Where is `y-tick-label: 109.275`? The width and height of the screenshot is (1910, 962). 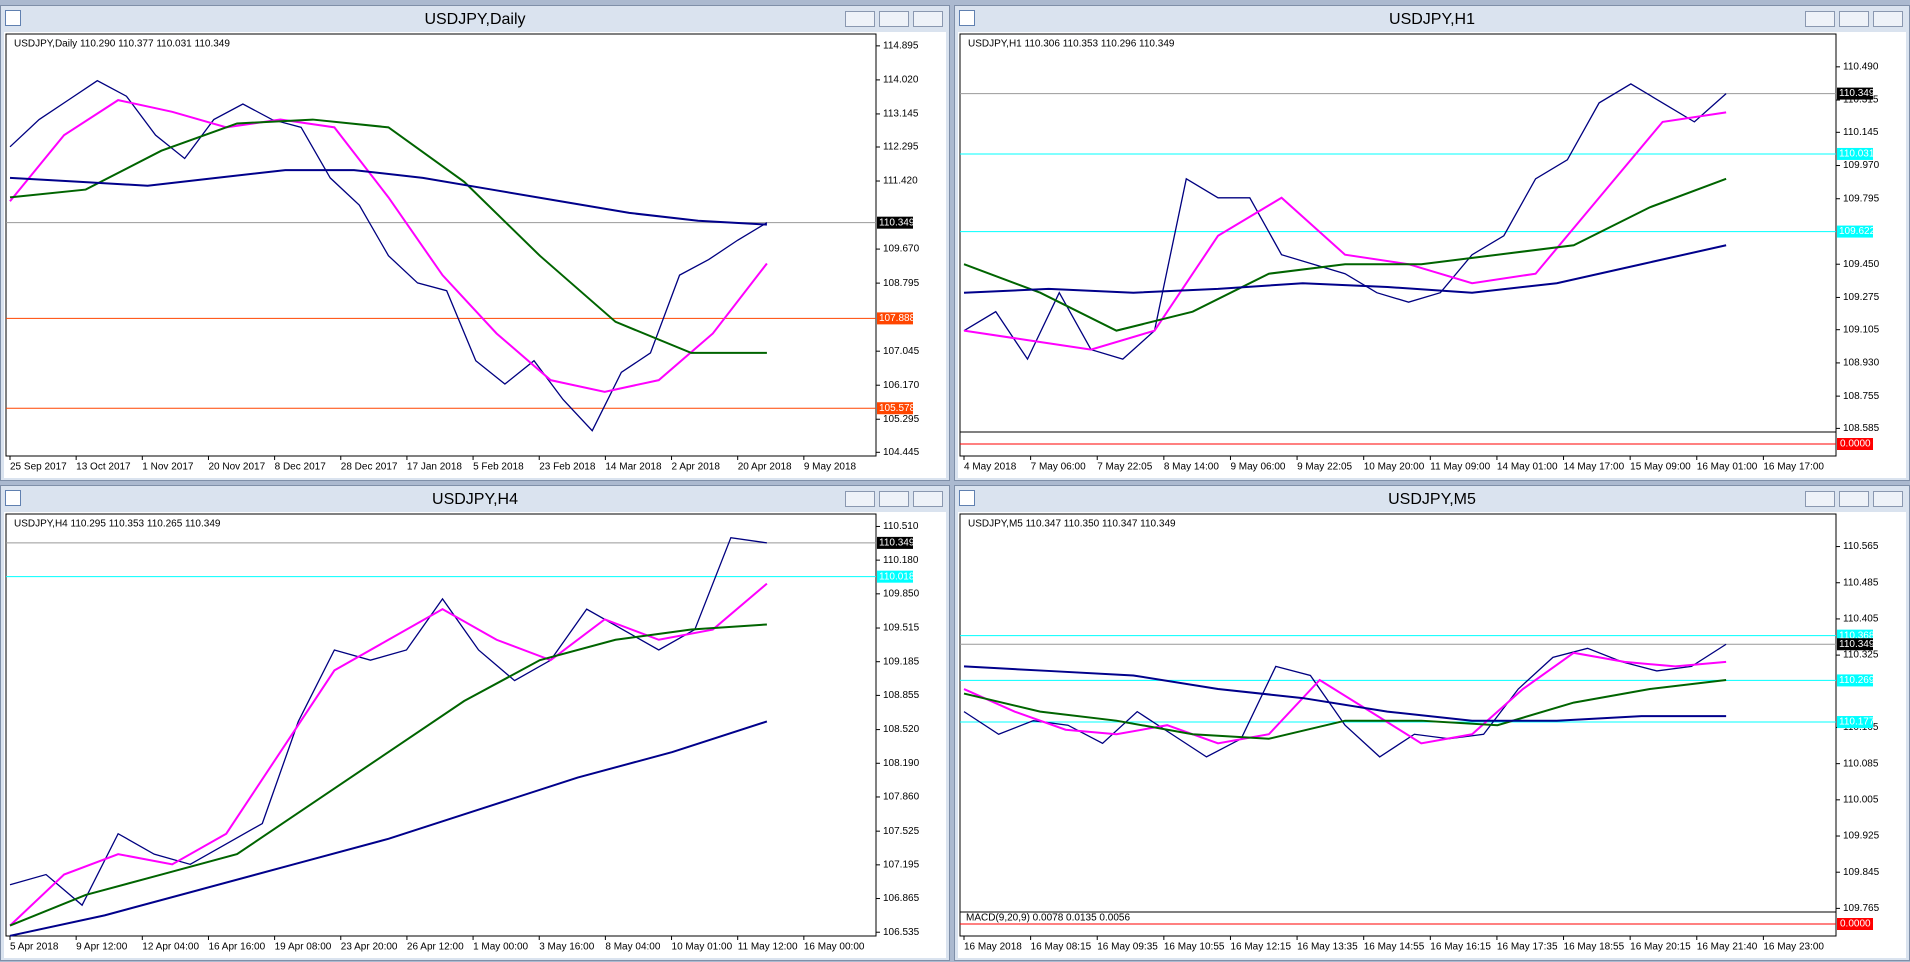 y-tick-label: 109.275 is located at coordinates (1861, 297).